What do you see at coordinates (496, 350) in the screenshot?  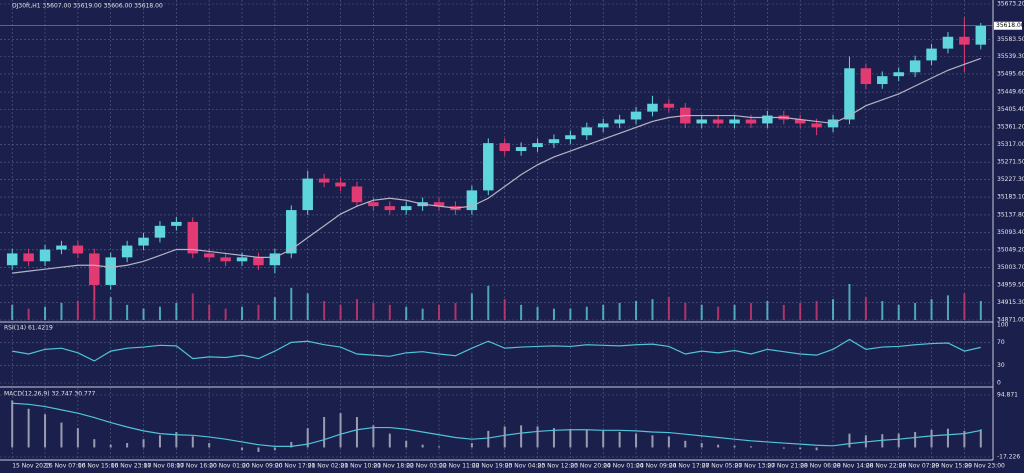 I see `rsi-line` at bounding box center [496, 350].